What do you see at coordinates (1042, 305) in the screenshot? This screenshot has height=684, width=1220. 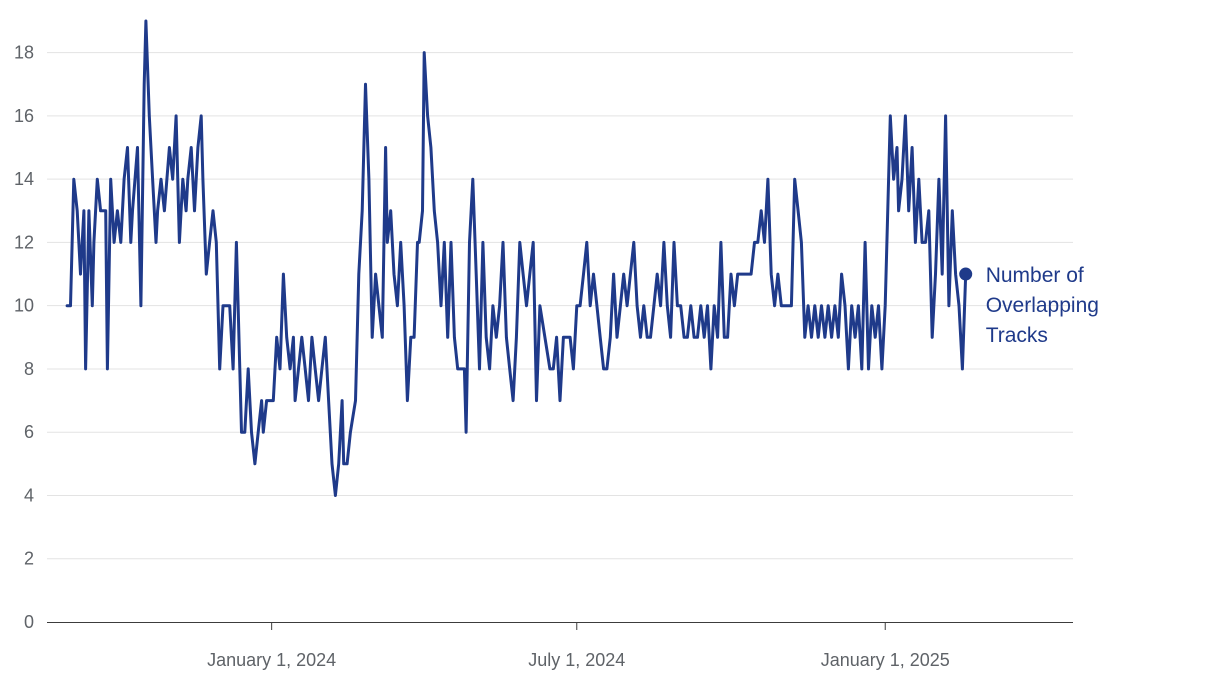 I see `legend-label-line: Overlapping` at bounding box center [1042, 305].